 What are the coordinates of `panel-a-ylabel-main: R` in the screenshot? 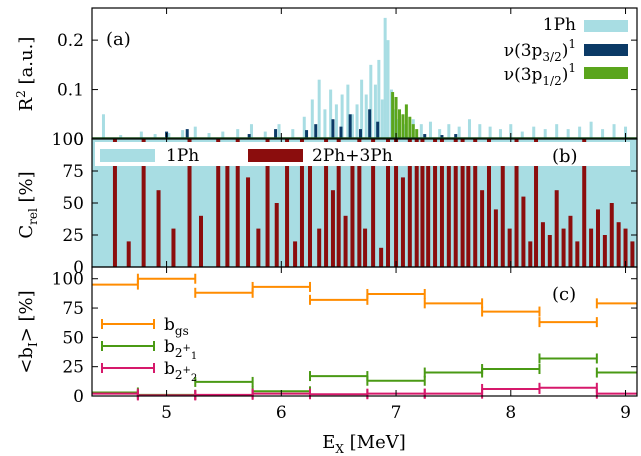 It's located at (26, 104).